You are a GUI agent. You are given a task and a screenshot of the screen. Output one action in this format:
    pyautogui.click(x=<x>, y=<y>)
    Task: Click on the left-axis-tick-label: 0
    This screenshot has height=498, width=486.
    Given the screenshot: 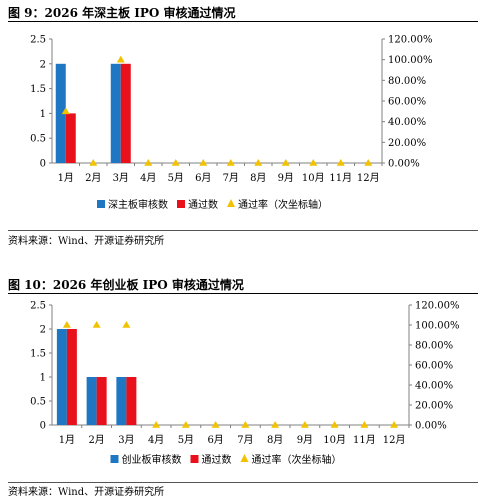 What is the action you would take?
    pyautogui.click(x=43, y=164)
    